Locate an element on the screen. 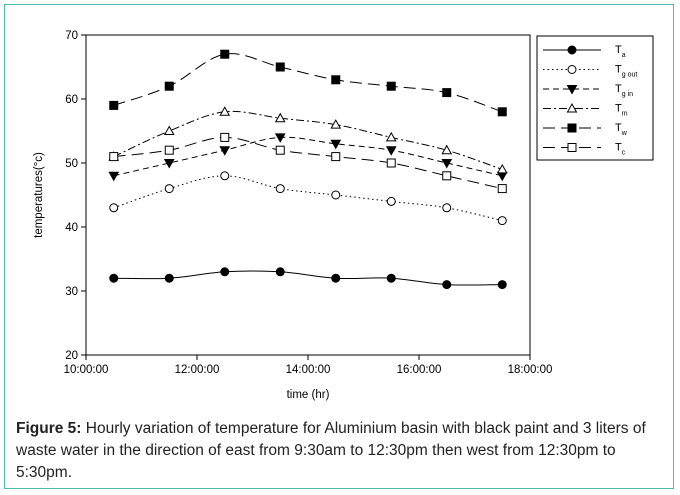  y-tick-label: 60 is located at coordinates (71, 100).